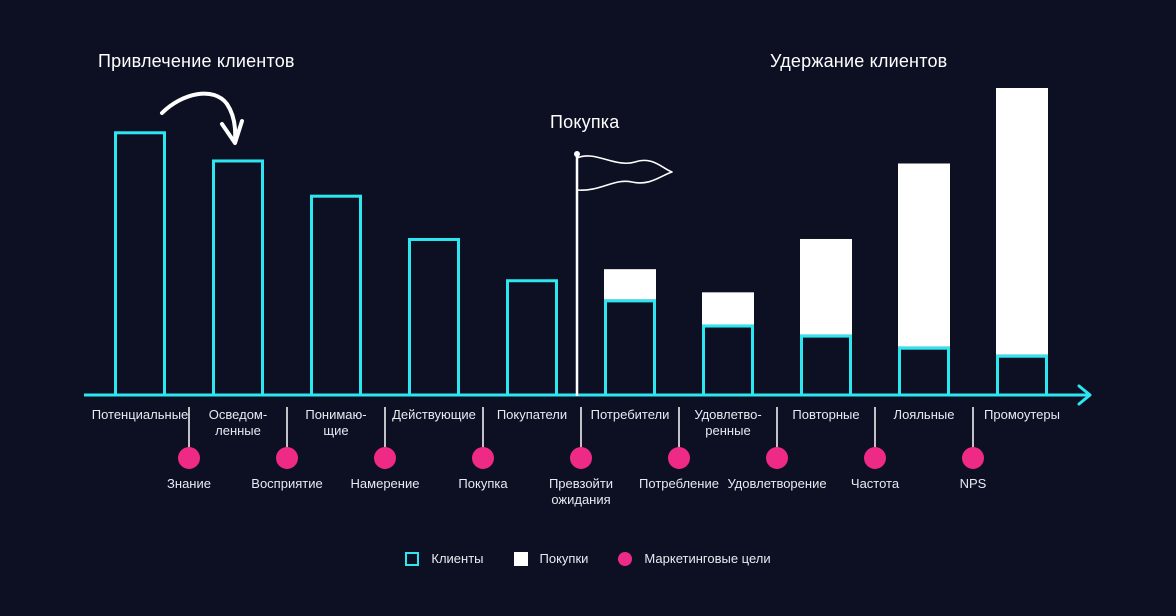 The height and width of the screenshot is (616, 1176). What do you see at coordinates (520, 558) in the screenshot?
I see `legend-swatch-purchases` at bounding box center [520, 558].